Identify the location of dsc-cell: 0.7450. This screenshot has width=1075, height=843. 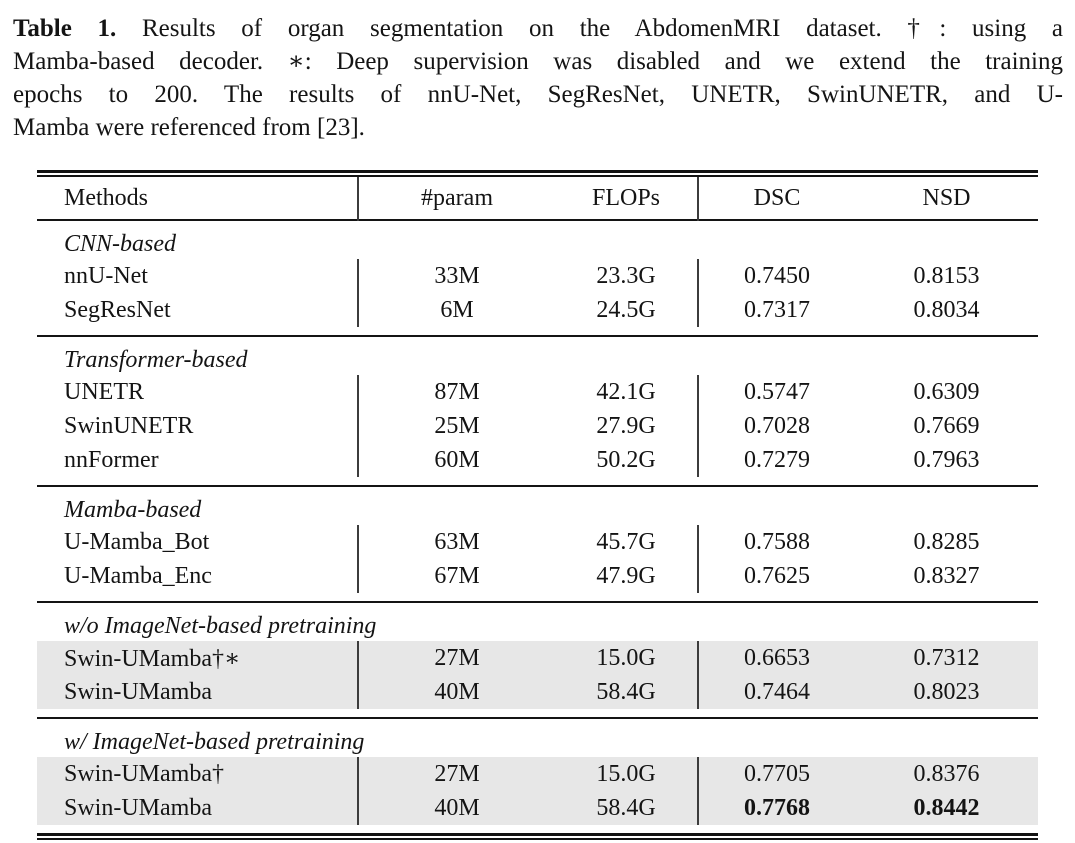
(776, 276).